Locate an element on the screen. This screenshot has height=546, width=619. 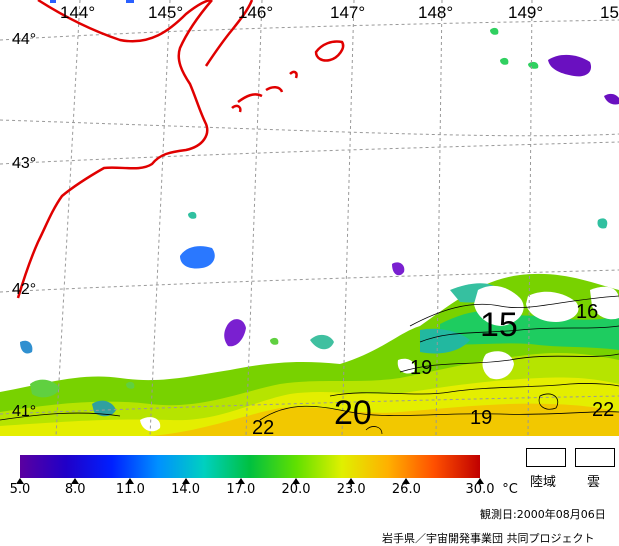
lon-label: 15 is located at coordinates (609, 12).